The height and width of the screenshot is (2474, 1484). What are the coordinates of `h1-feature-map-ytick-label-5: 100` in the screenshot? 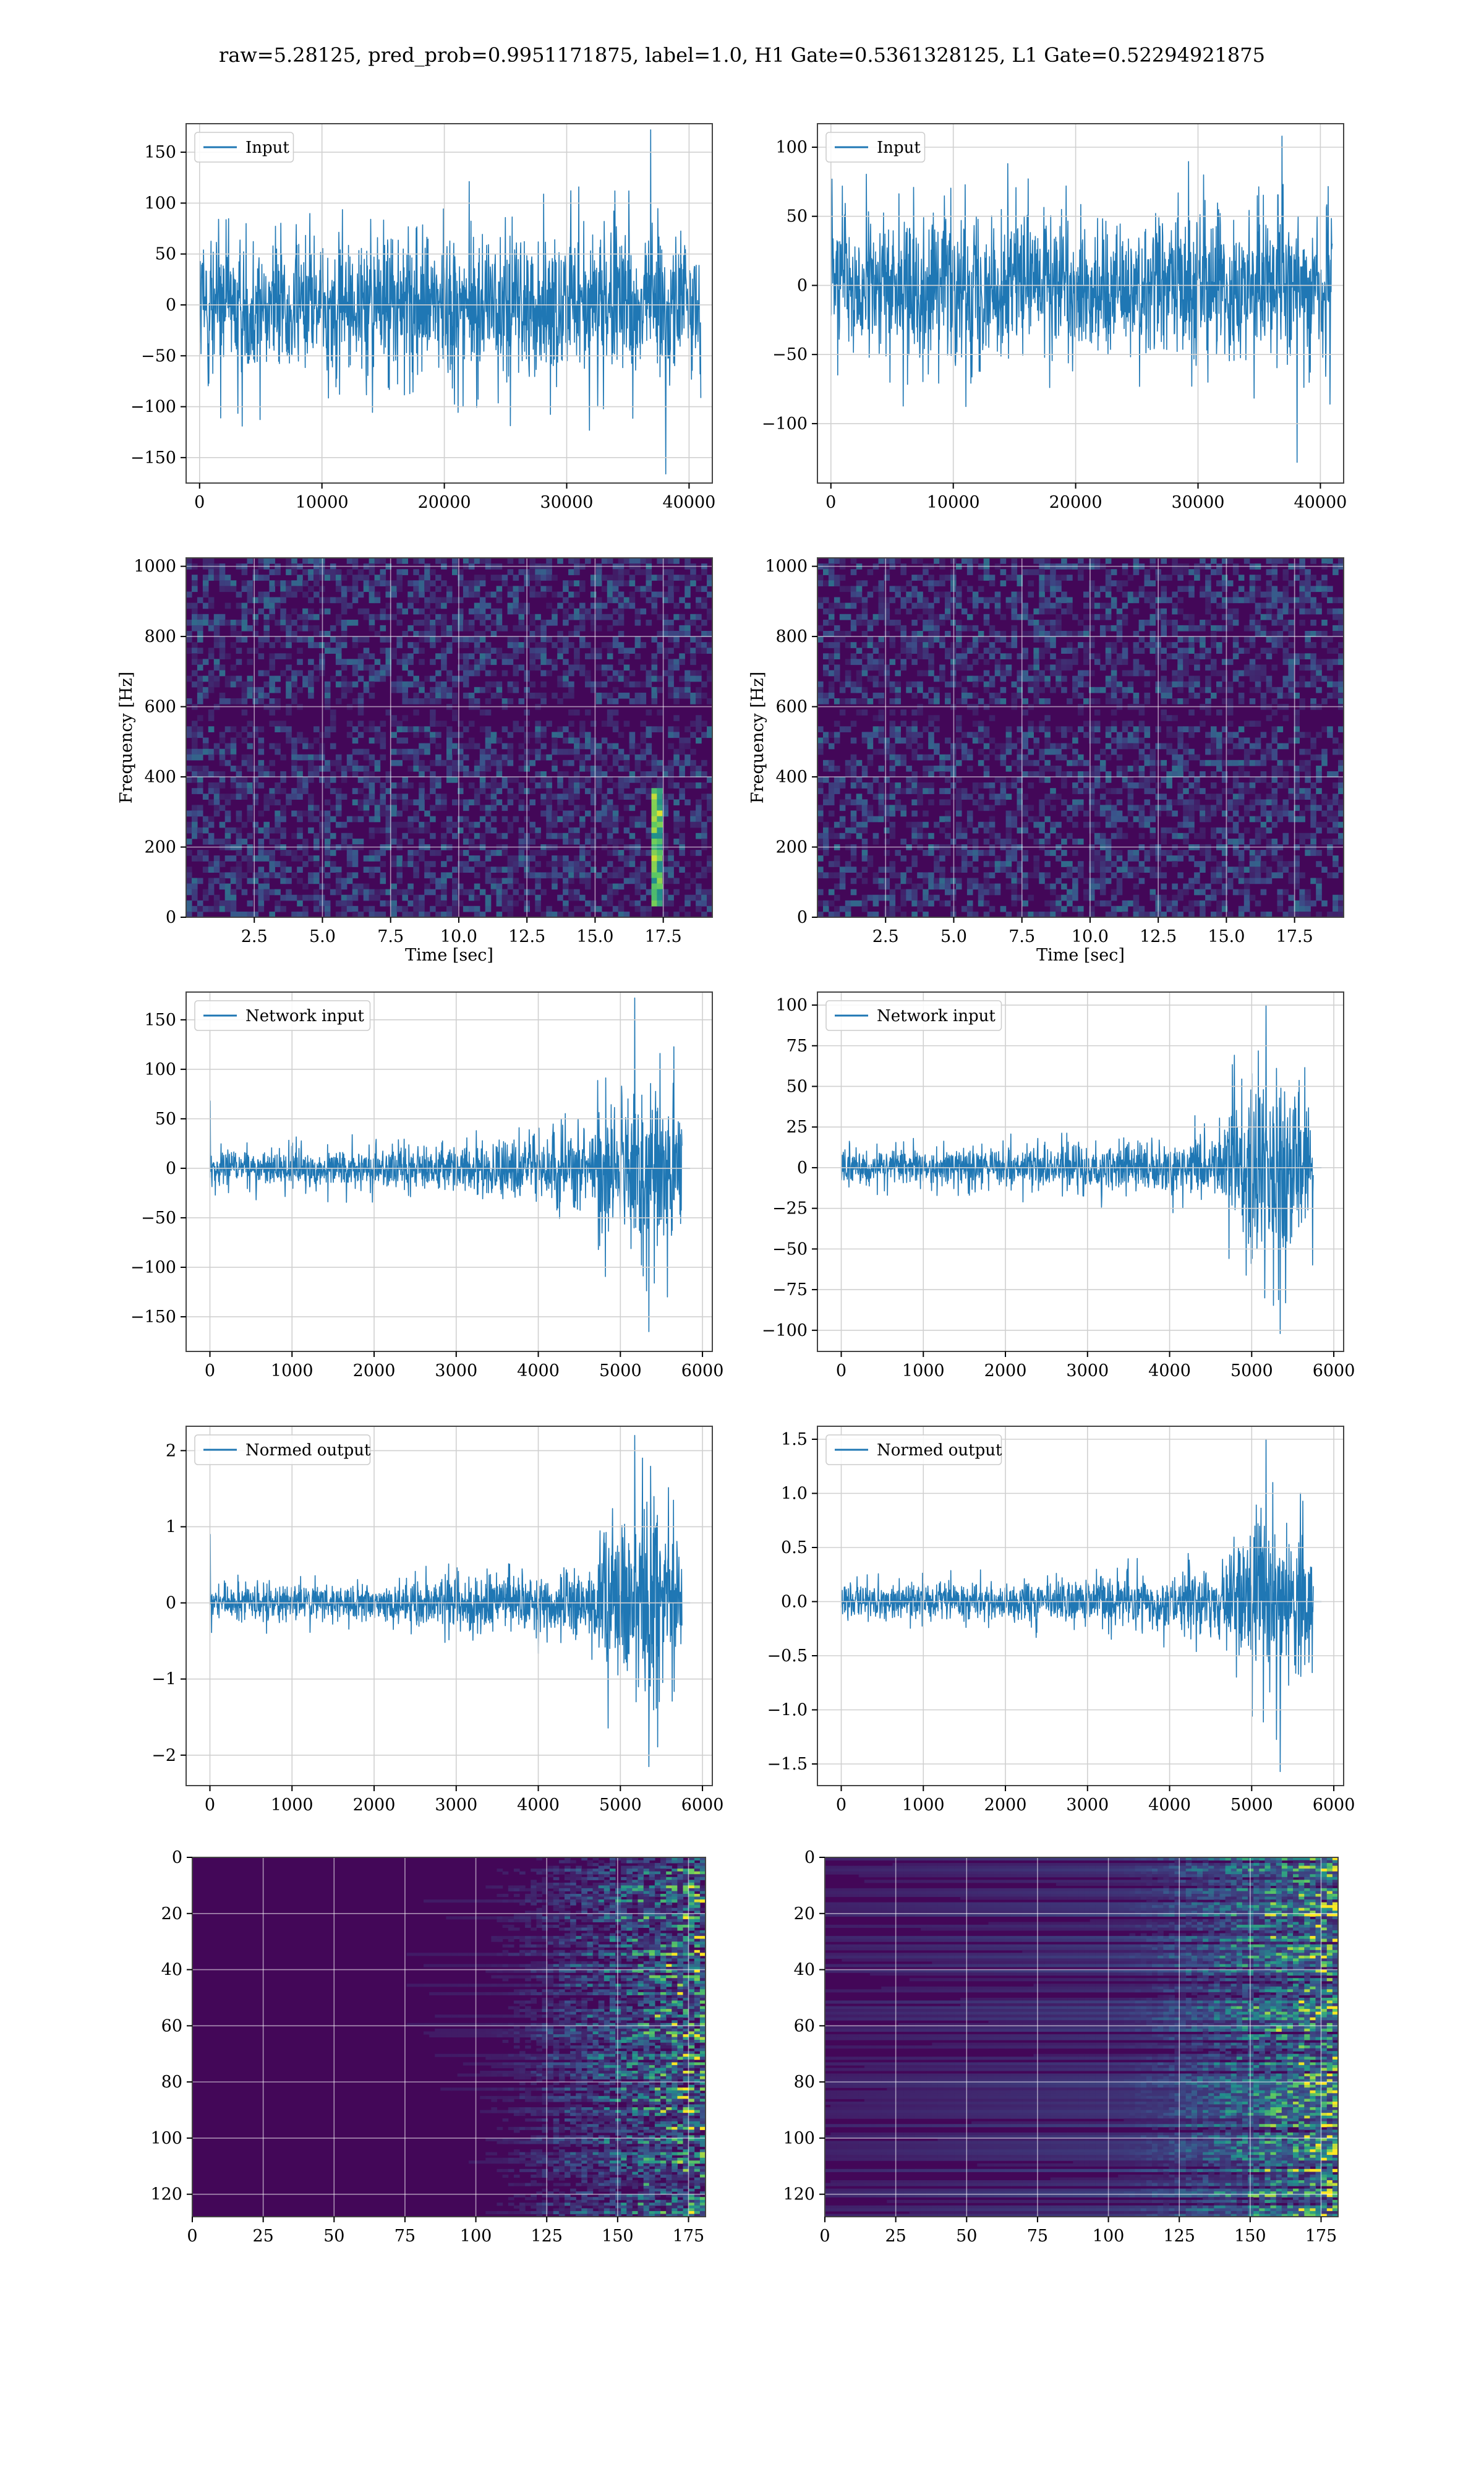 It's located at (166, 2138).